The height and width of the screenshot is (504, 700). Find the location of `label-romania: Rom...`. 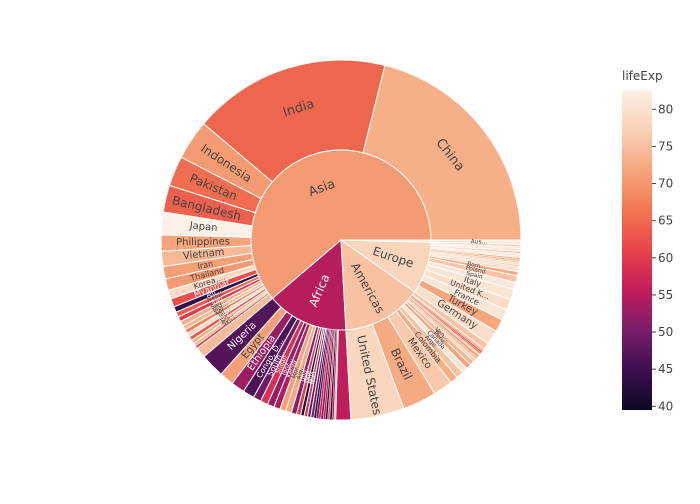

label-romania: Rom... is located at coordinates (476, 266).